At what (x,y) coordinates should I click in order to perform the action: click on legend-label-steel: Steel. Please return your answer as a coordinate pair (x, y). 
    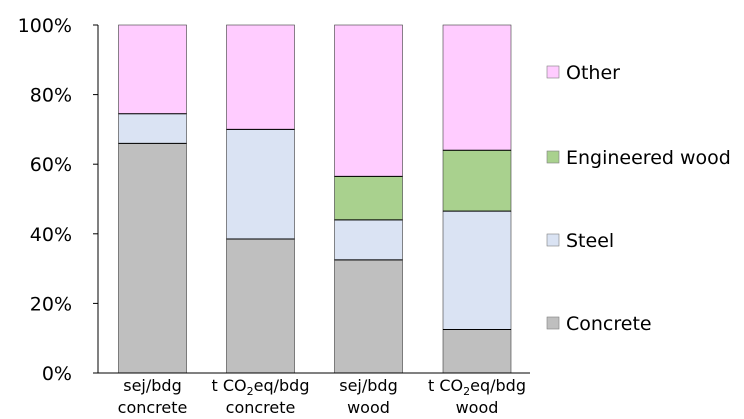
    Looking at the image, I should click on (590, 241).